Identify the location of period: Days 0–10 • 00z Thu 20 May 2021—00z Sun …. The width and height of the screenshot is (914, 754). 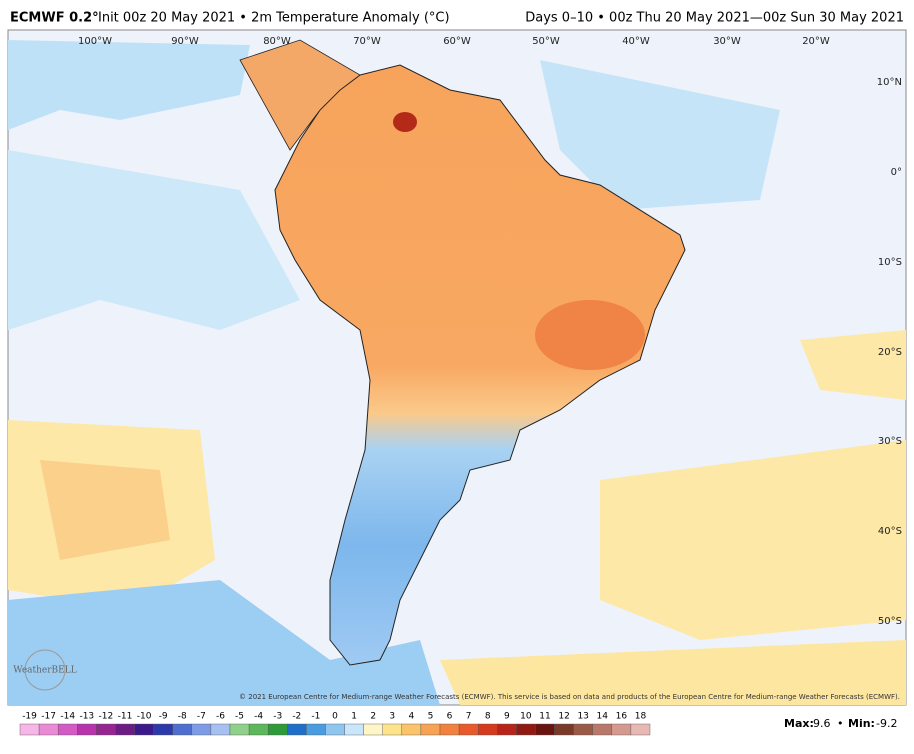
(714, 18).